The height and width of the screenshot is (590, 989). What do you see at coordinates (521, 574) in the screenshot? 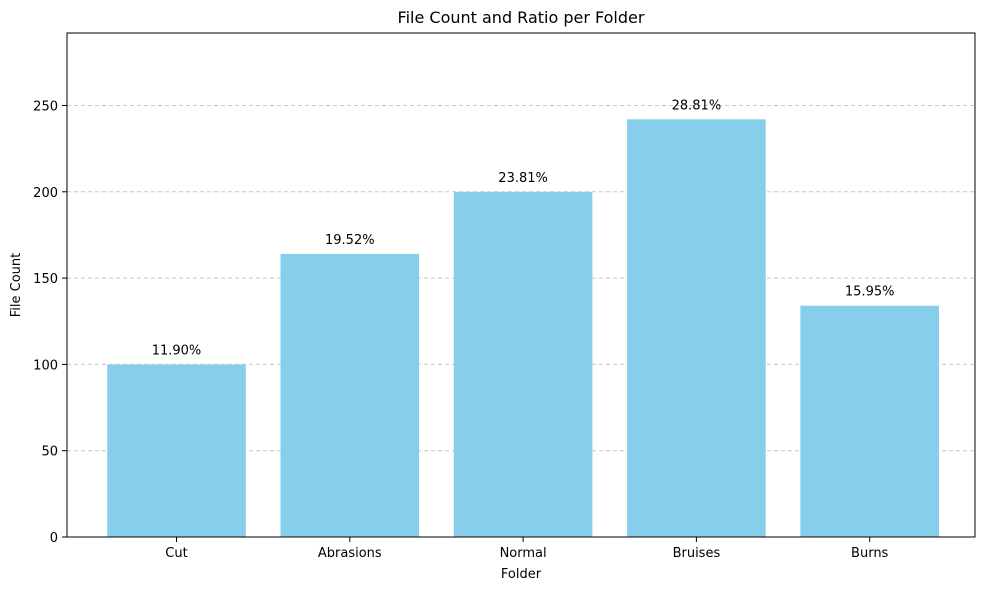
I see `x-axis-title: Folder` at bounding box center [521, 574].